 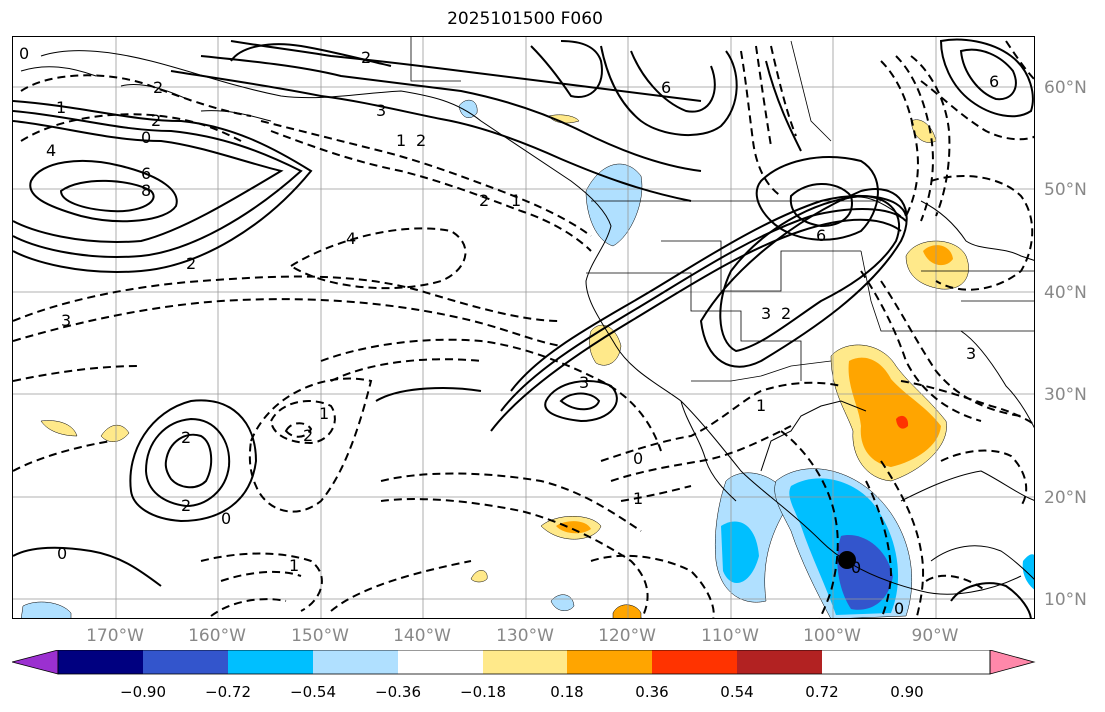 What do you see at coordinates (627, 636) in the screenshot?
I see `lon-label: 120°W` at bounding box center [627, 636].